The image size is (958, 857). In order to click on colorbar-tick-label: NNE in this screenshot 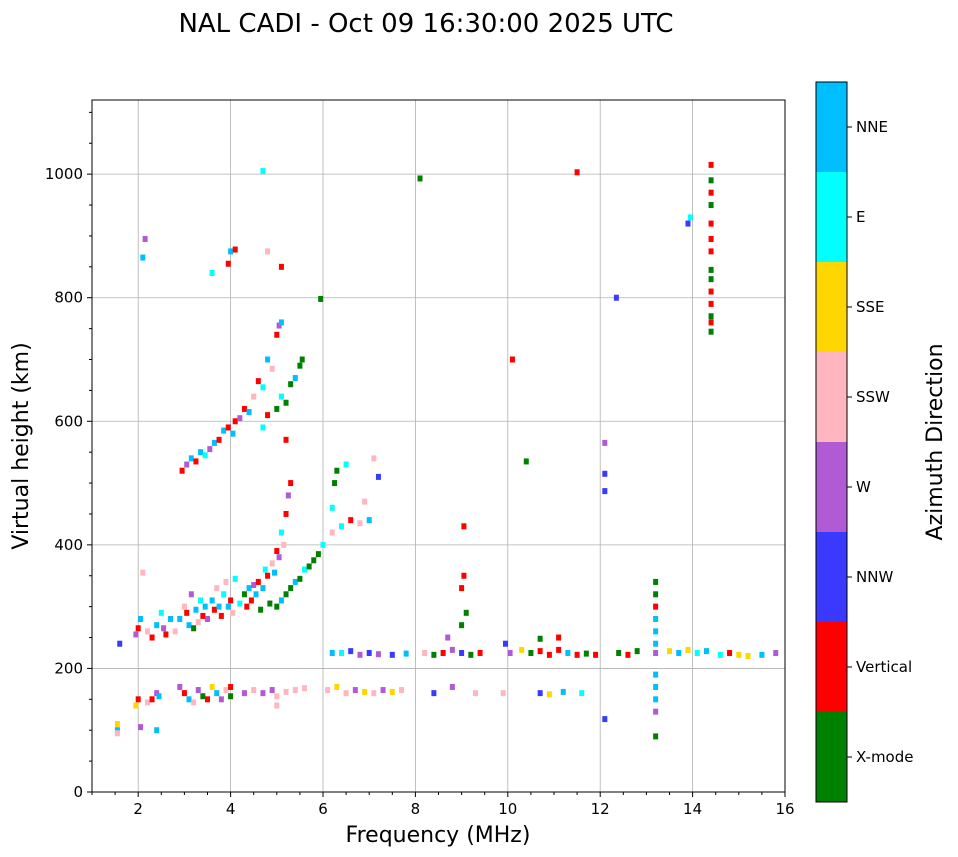, I will do `click(872, 127)`.